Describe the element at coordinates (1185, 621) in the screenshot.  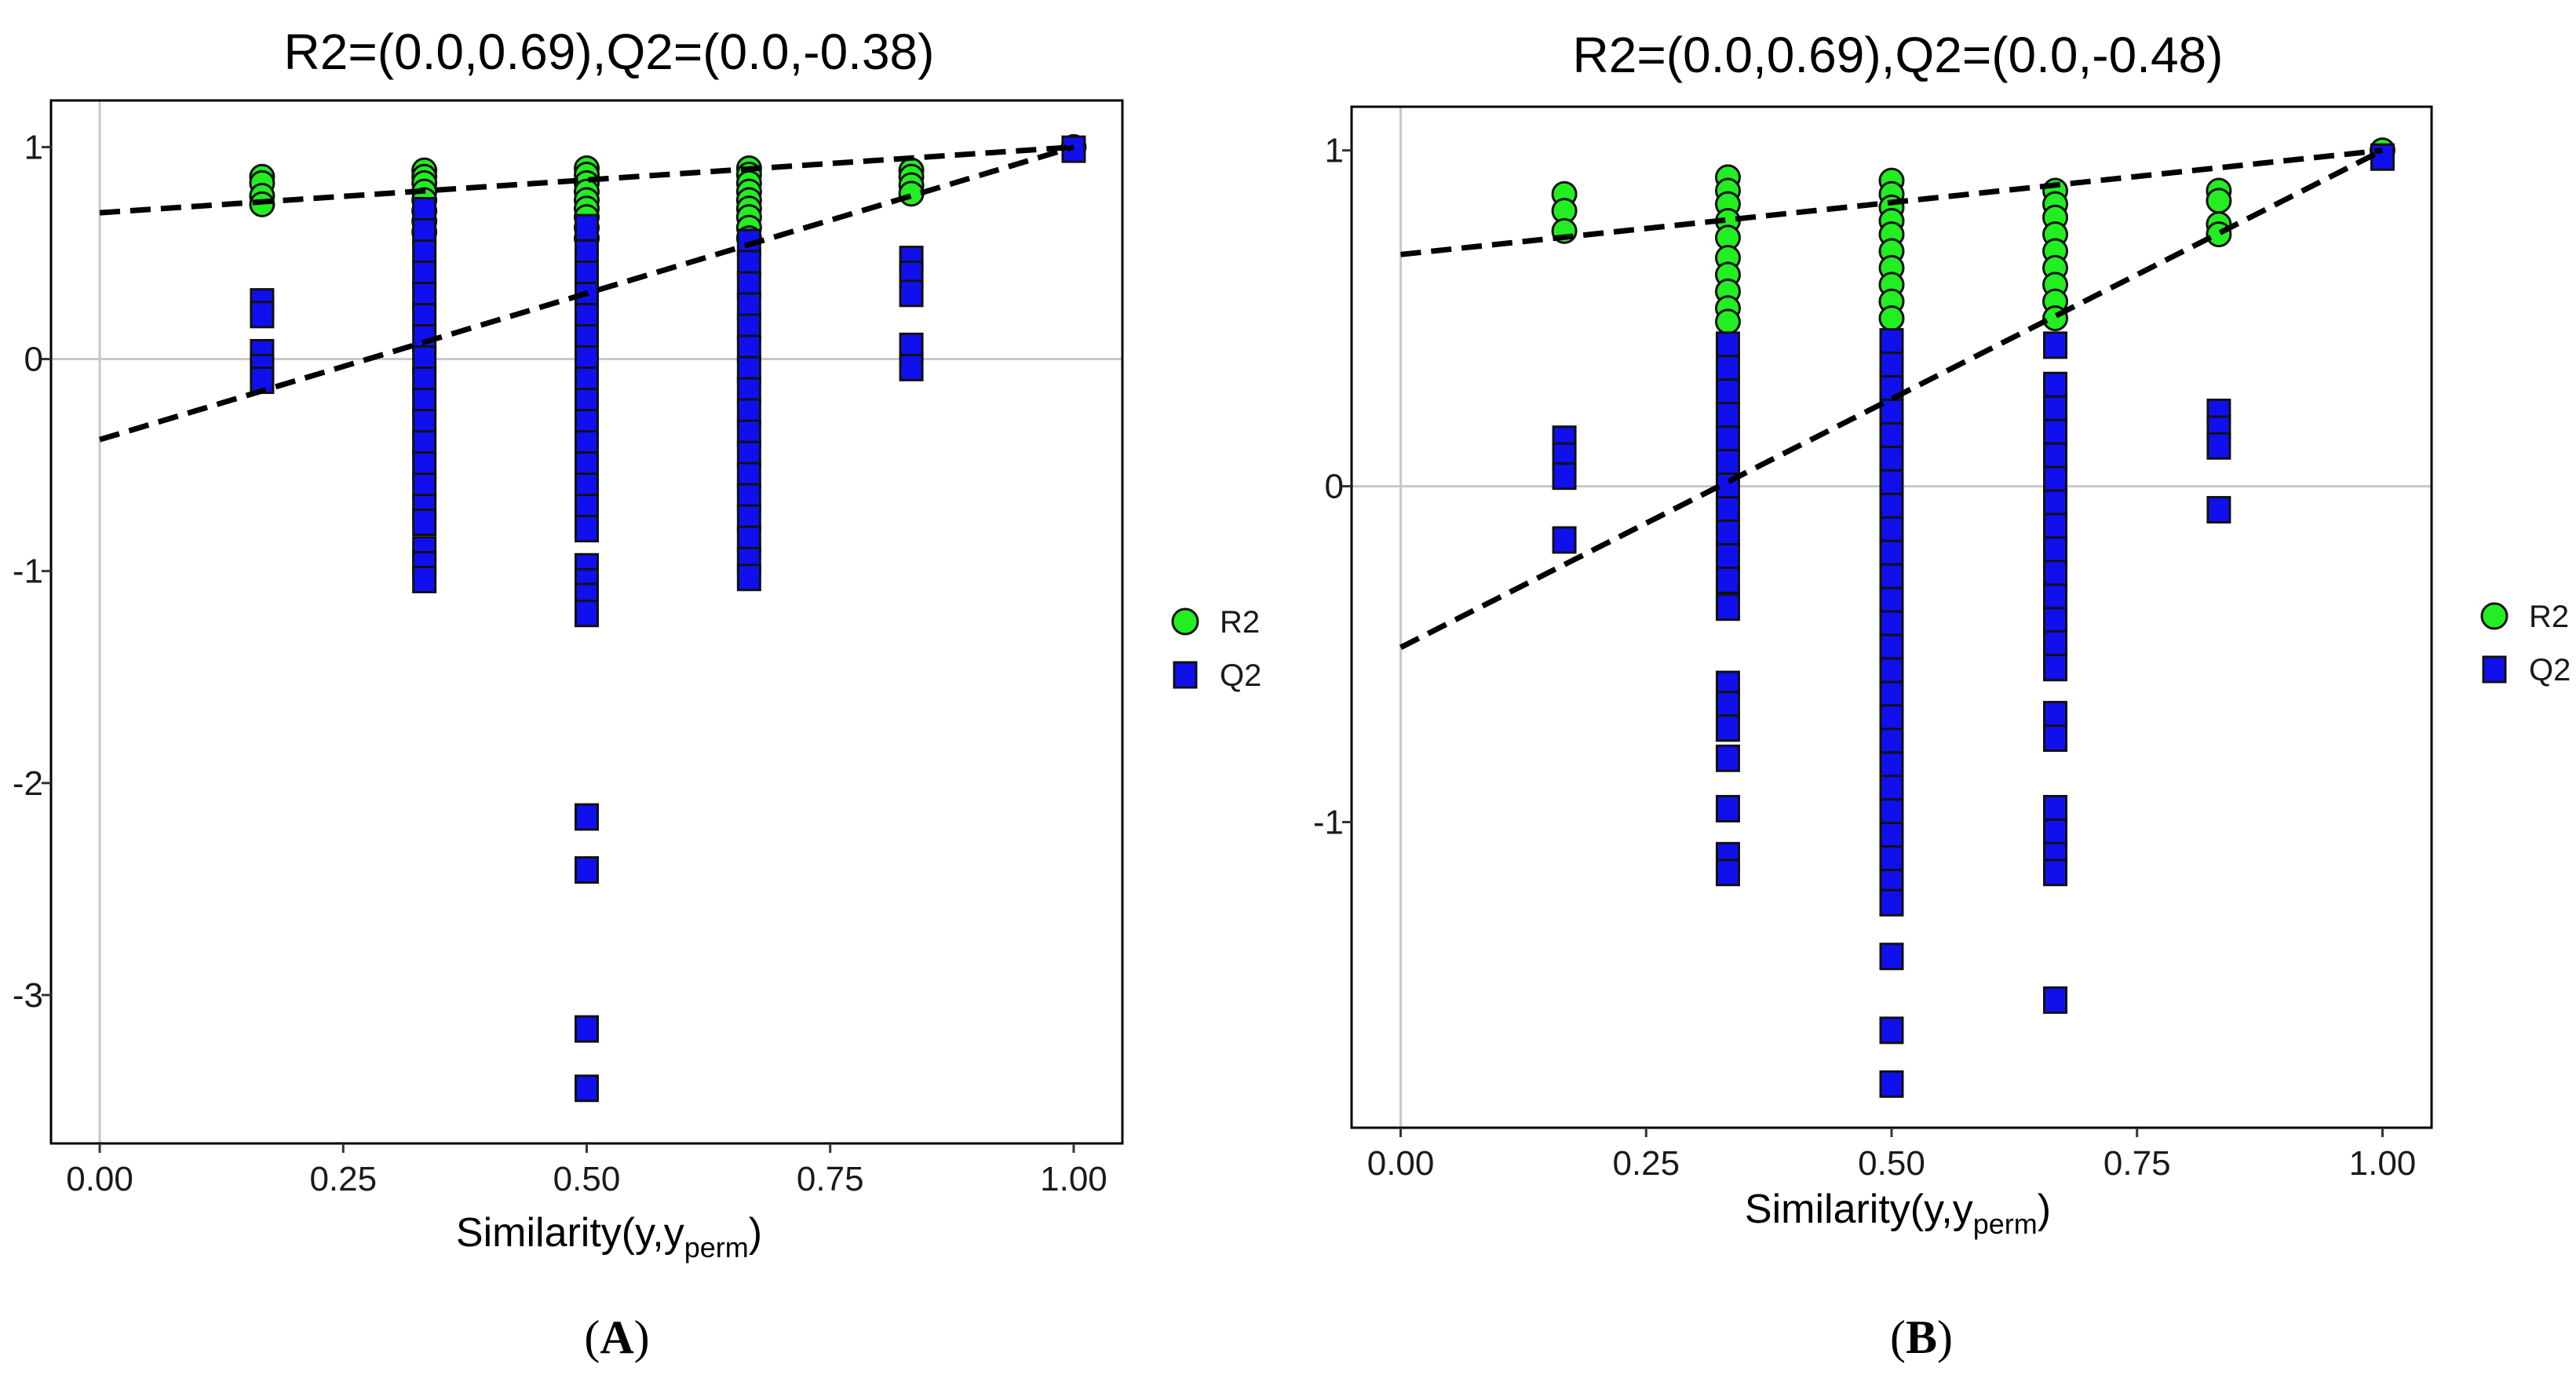
I see `chart-a-legend-r2-marker` at that location.